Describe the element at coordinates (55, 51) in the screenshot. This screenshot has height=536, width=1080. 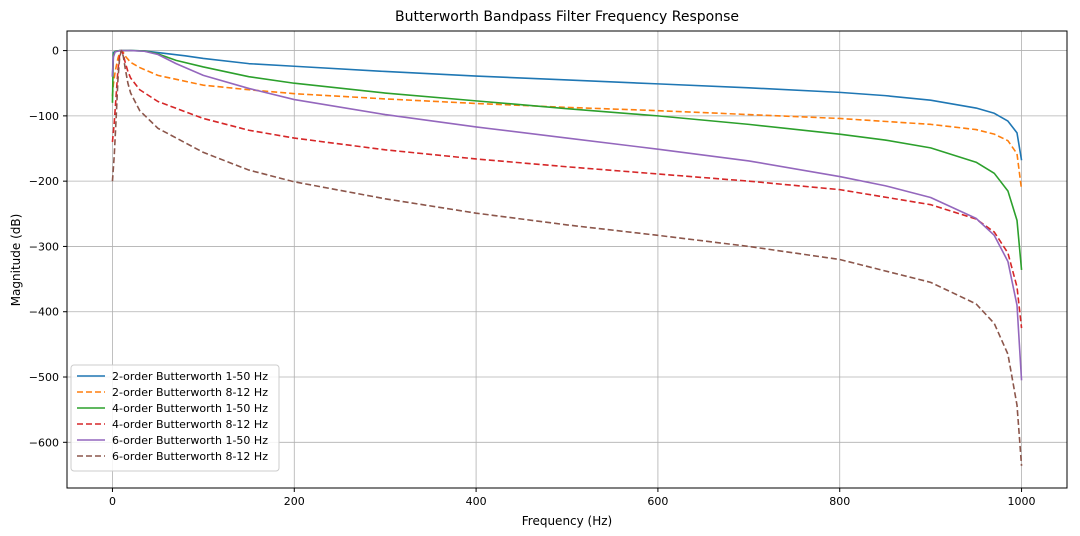
I see `y-tick-label: 0` at that location.